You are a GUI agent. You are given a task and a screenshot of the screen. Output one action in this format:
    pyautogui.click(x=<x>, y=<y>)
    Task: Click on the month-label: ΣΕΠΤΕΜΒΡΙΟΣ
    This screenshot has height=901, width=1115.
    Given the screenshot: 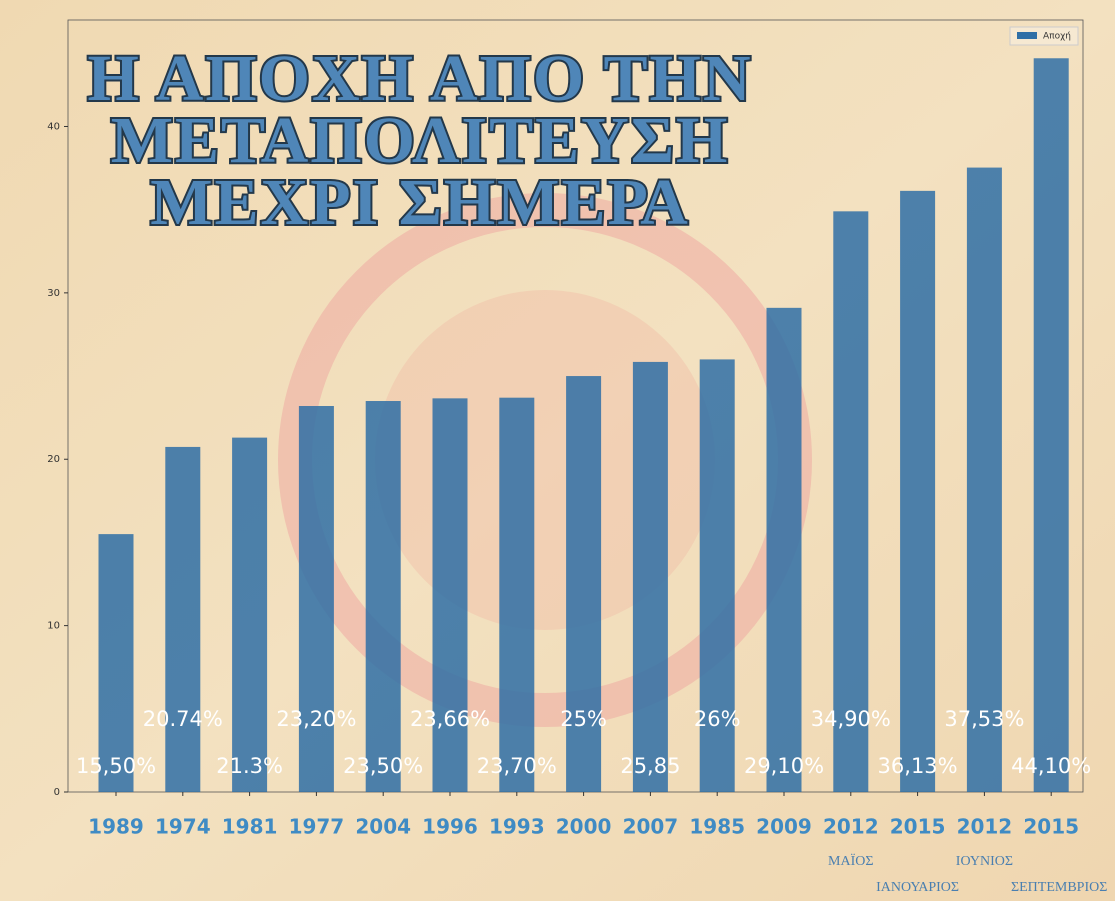 What is the action you would take?
    pyautogui.click(x=1059, y=887)
    